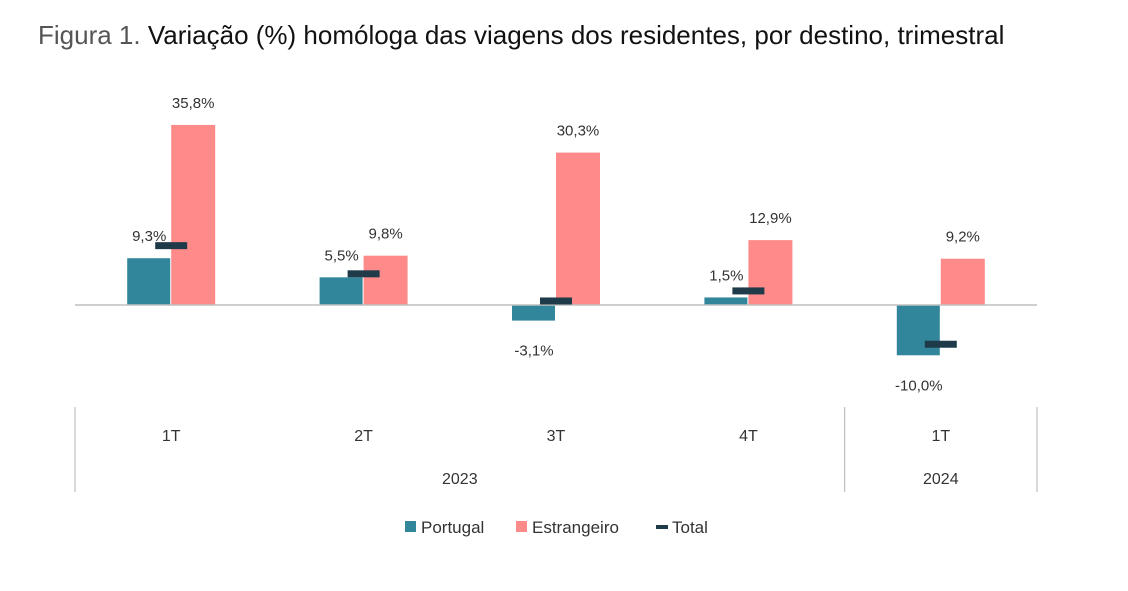  What do you see at coordinates (533, 351) in the screenshot?
I see `label-portugal-3: -3,1%` at bounding box center [533, 351].